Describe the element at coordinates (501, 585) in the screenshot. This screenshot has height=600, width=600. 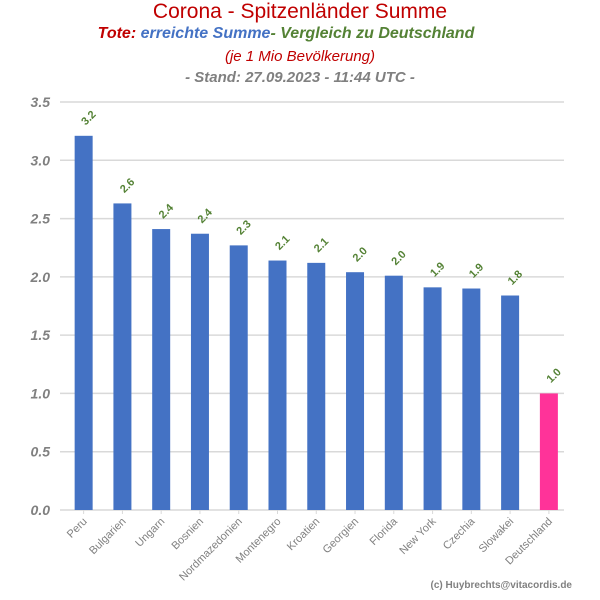
I see `credit-text: (c) Huybrechts@vitacordis.de` at that location.